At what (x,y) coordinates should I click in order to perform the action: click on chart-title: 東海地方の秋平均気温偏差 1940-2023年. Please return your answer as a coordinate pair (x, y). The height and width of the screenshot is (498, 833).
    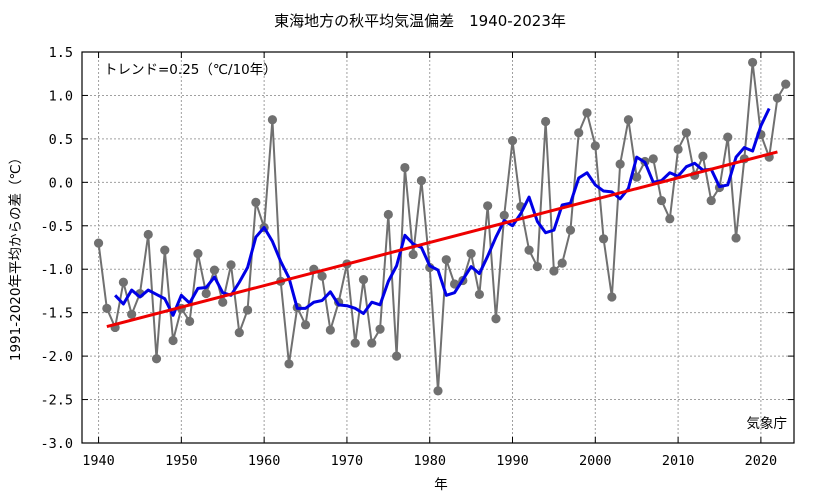
    Looking at the image, I should click on (420, 21).